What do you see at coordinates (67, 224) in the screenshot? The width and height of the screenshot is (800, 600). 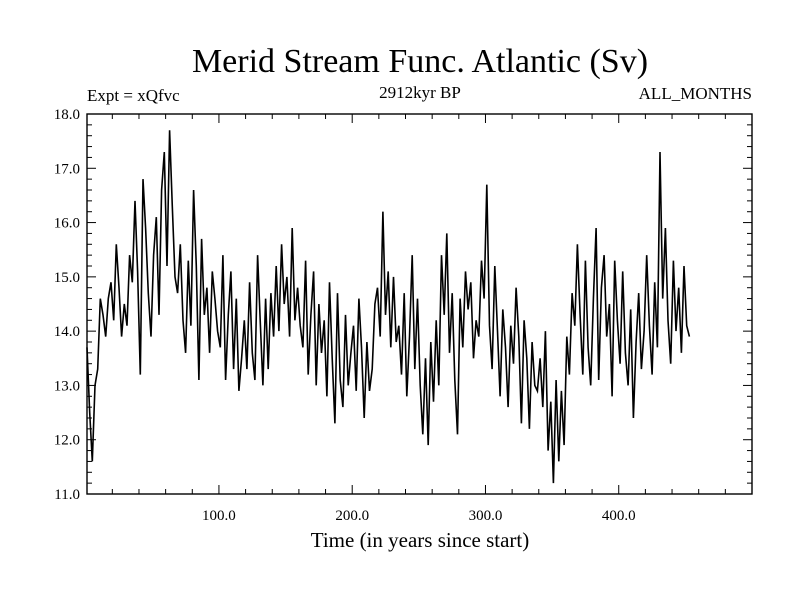 I see `y-tick-label: 16.0` at bounding box center [67, 224].